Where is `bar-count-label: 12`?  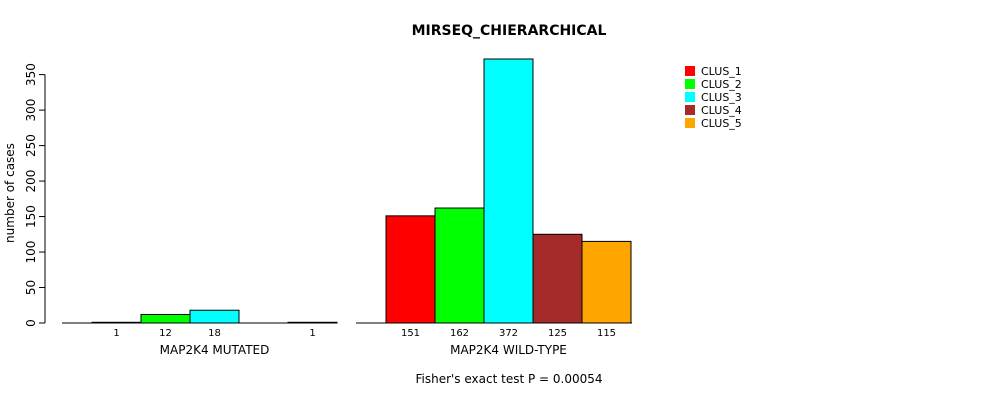 bar-count-label: 12 is located at coordinates (165, 333).